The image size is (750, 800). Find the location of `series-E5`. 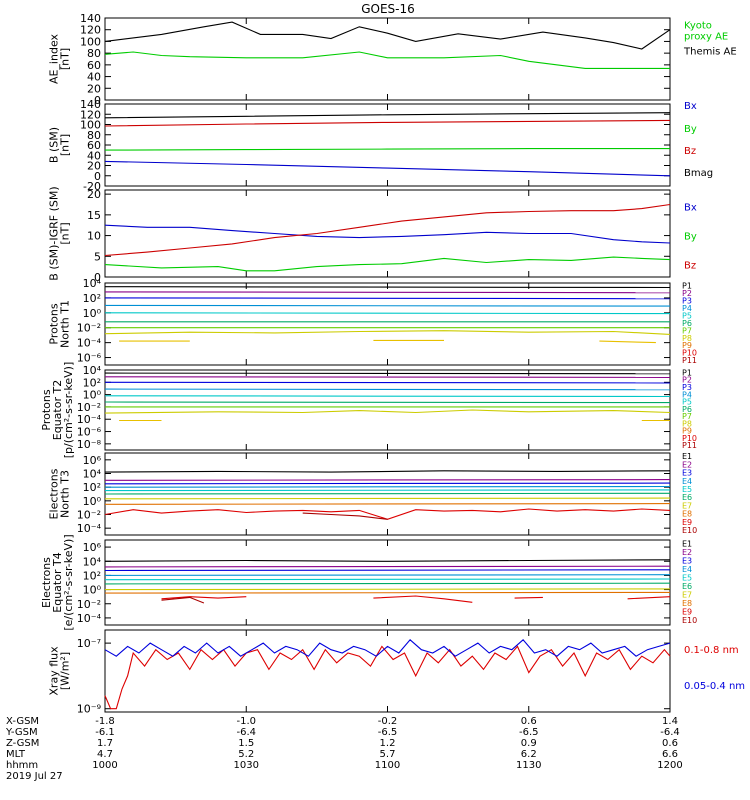

series-E5 is located at coordinates (387, 579).